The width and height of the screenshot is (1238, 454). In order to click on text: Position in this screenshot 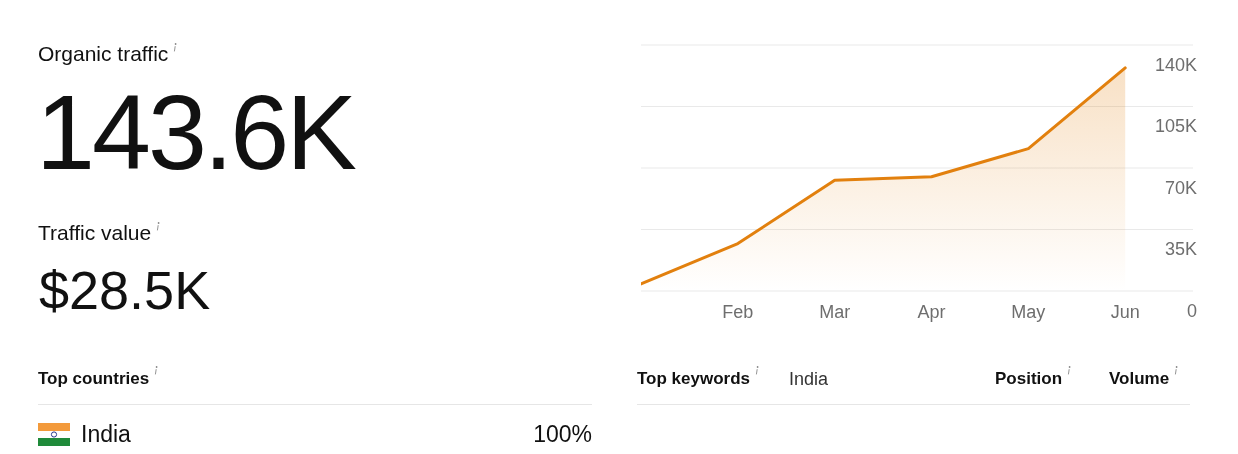, I will do `click(1029, 378)`.